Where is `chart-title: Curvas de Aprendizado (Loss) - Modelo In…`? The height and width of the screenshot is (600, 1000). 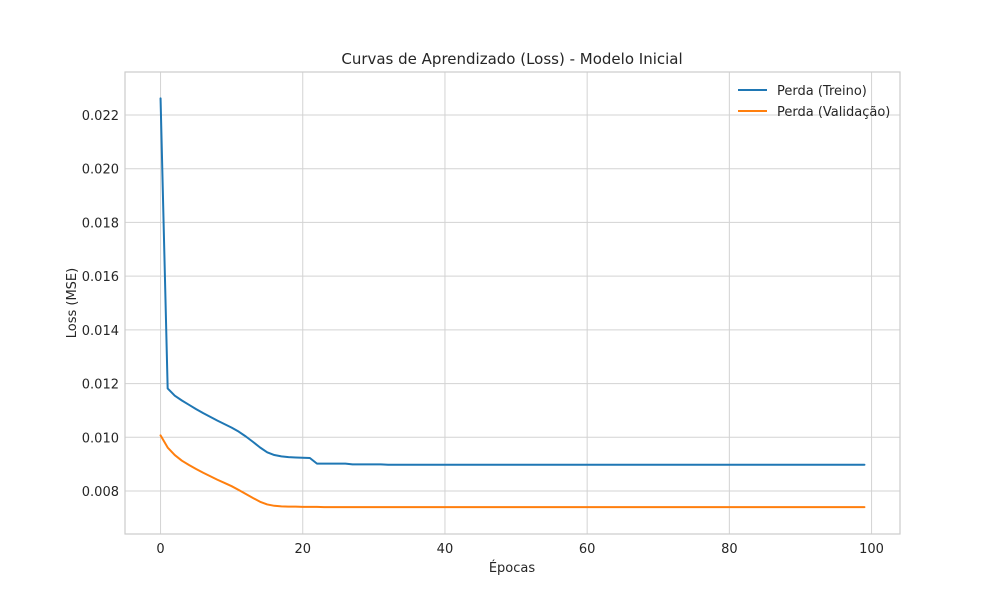 chart-title: Curvas de Aprendizado (Loss) - Modelo In… is located at coordinates (511, 59).